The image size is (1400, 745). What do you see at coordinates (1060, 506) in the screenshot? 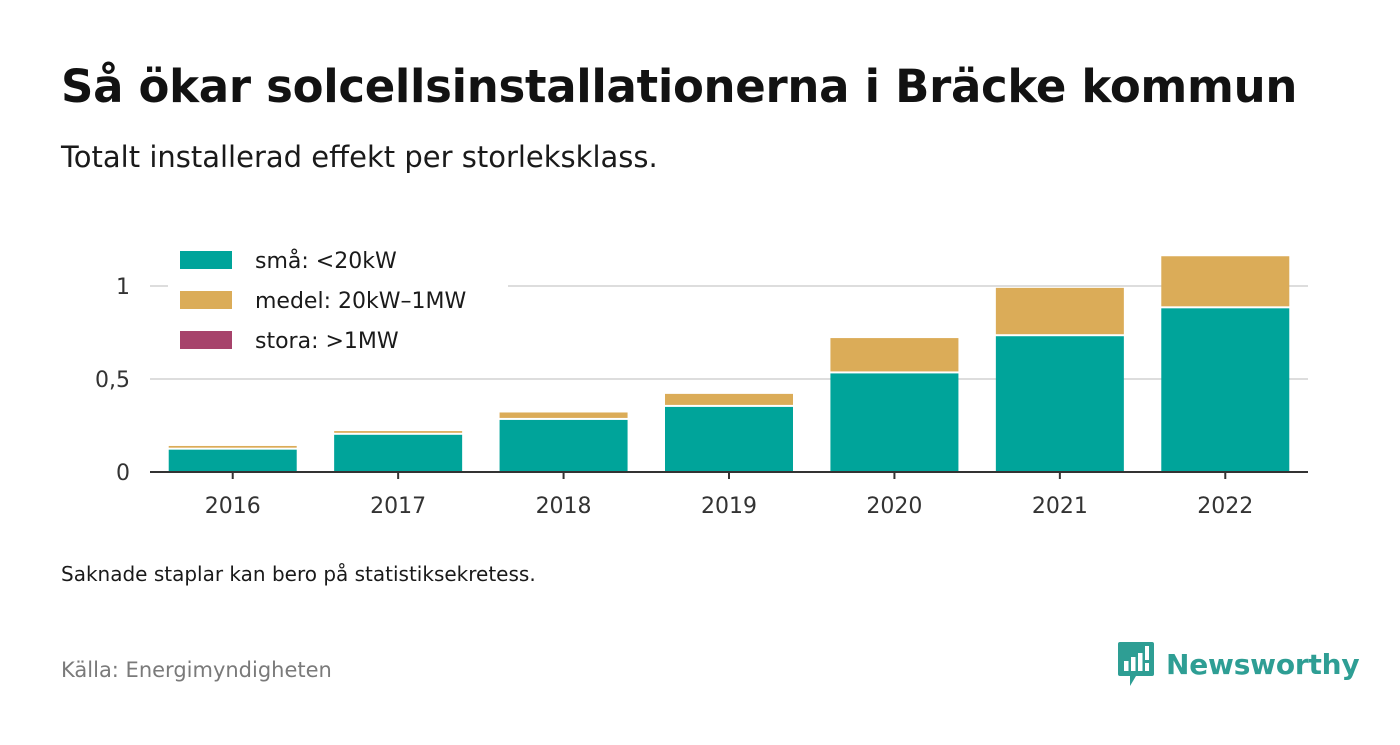
I see `x-tick-label: 2021` at bounding box center [1060, 506].